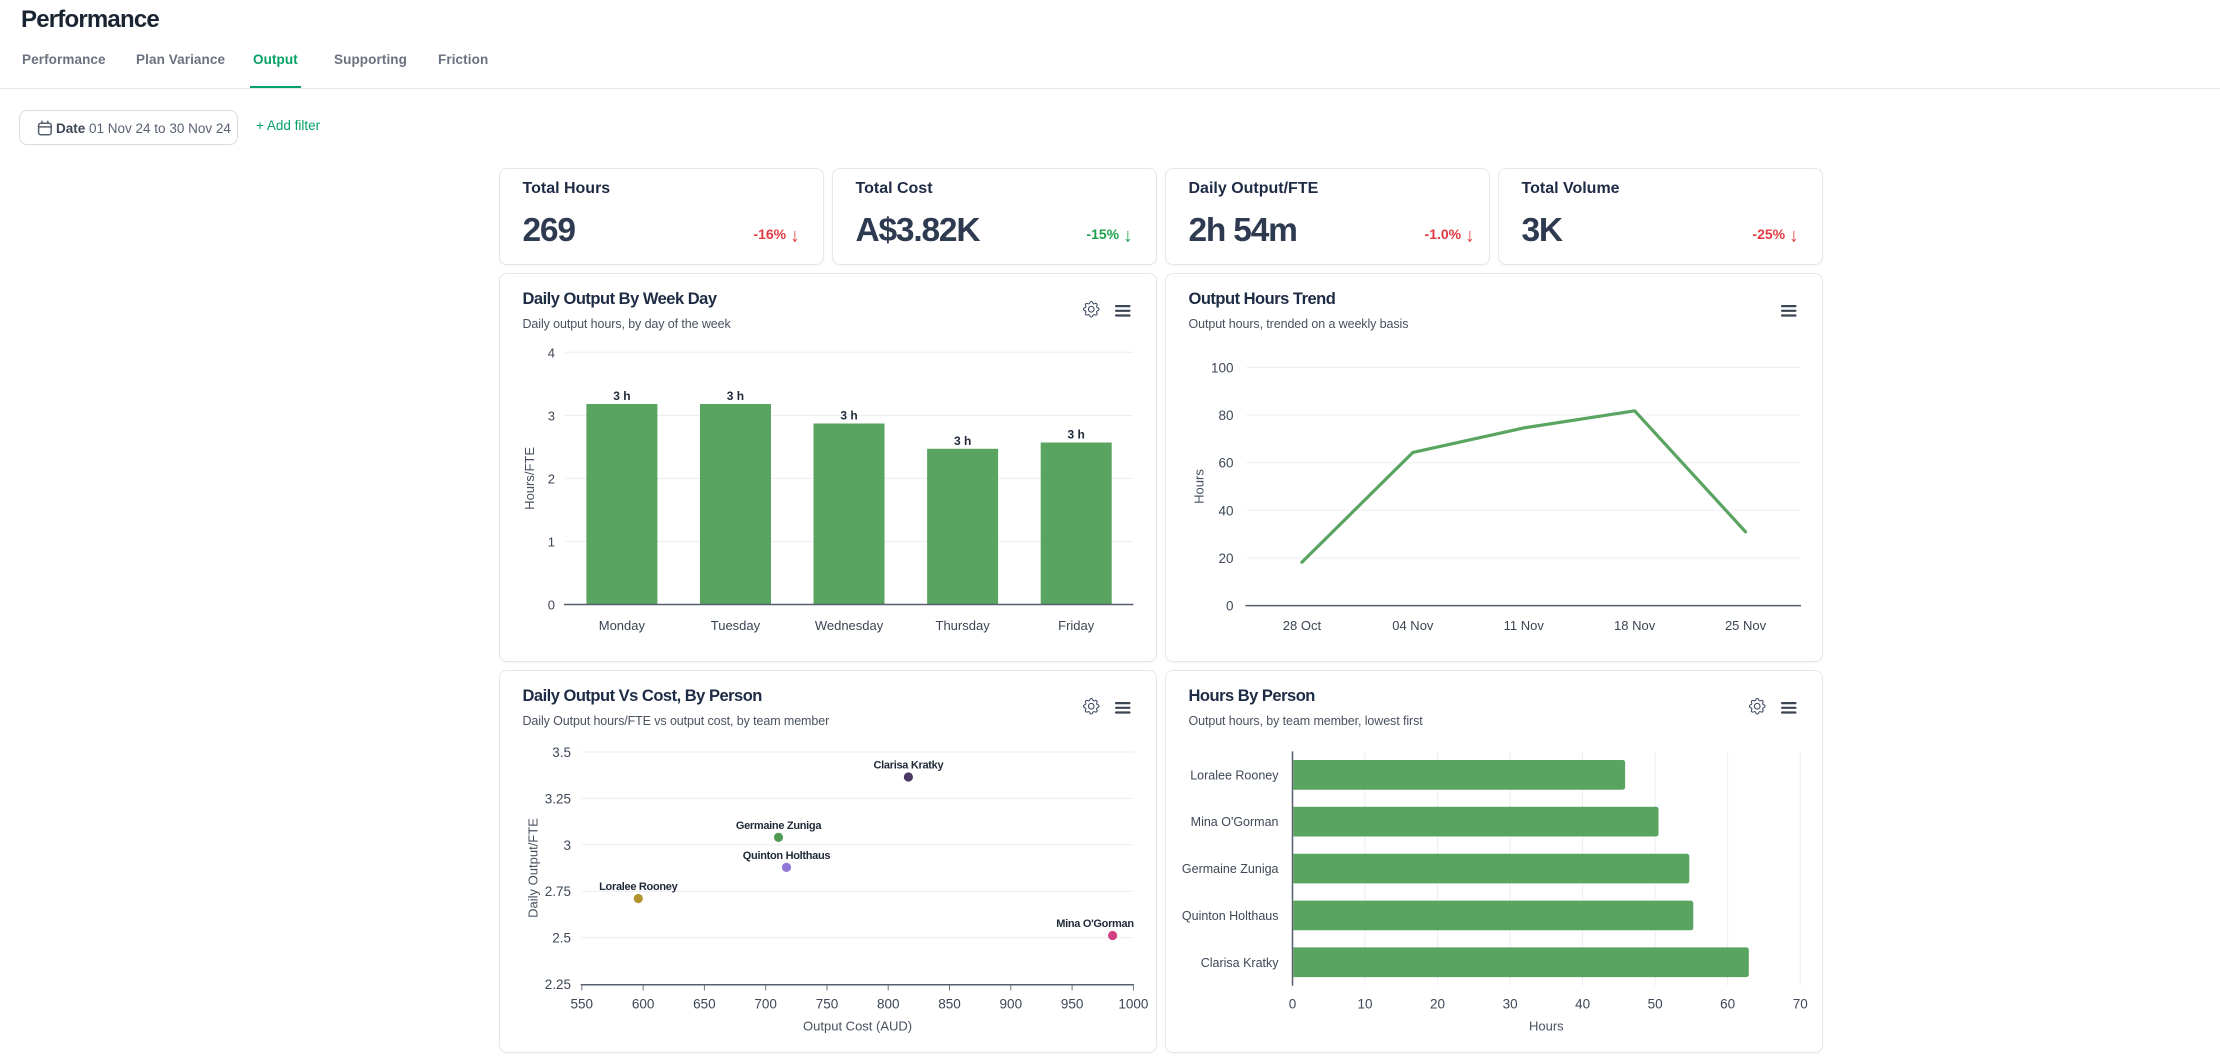  I want to click on svg-text: 25 Nov, so click(1745, 625).